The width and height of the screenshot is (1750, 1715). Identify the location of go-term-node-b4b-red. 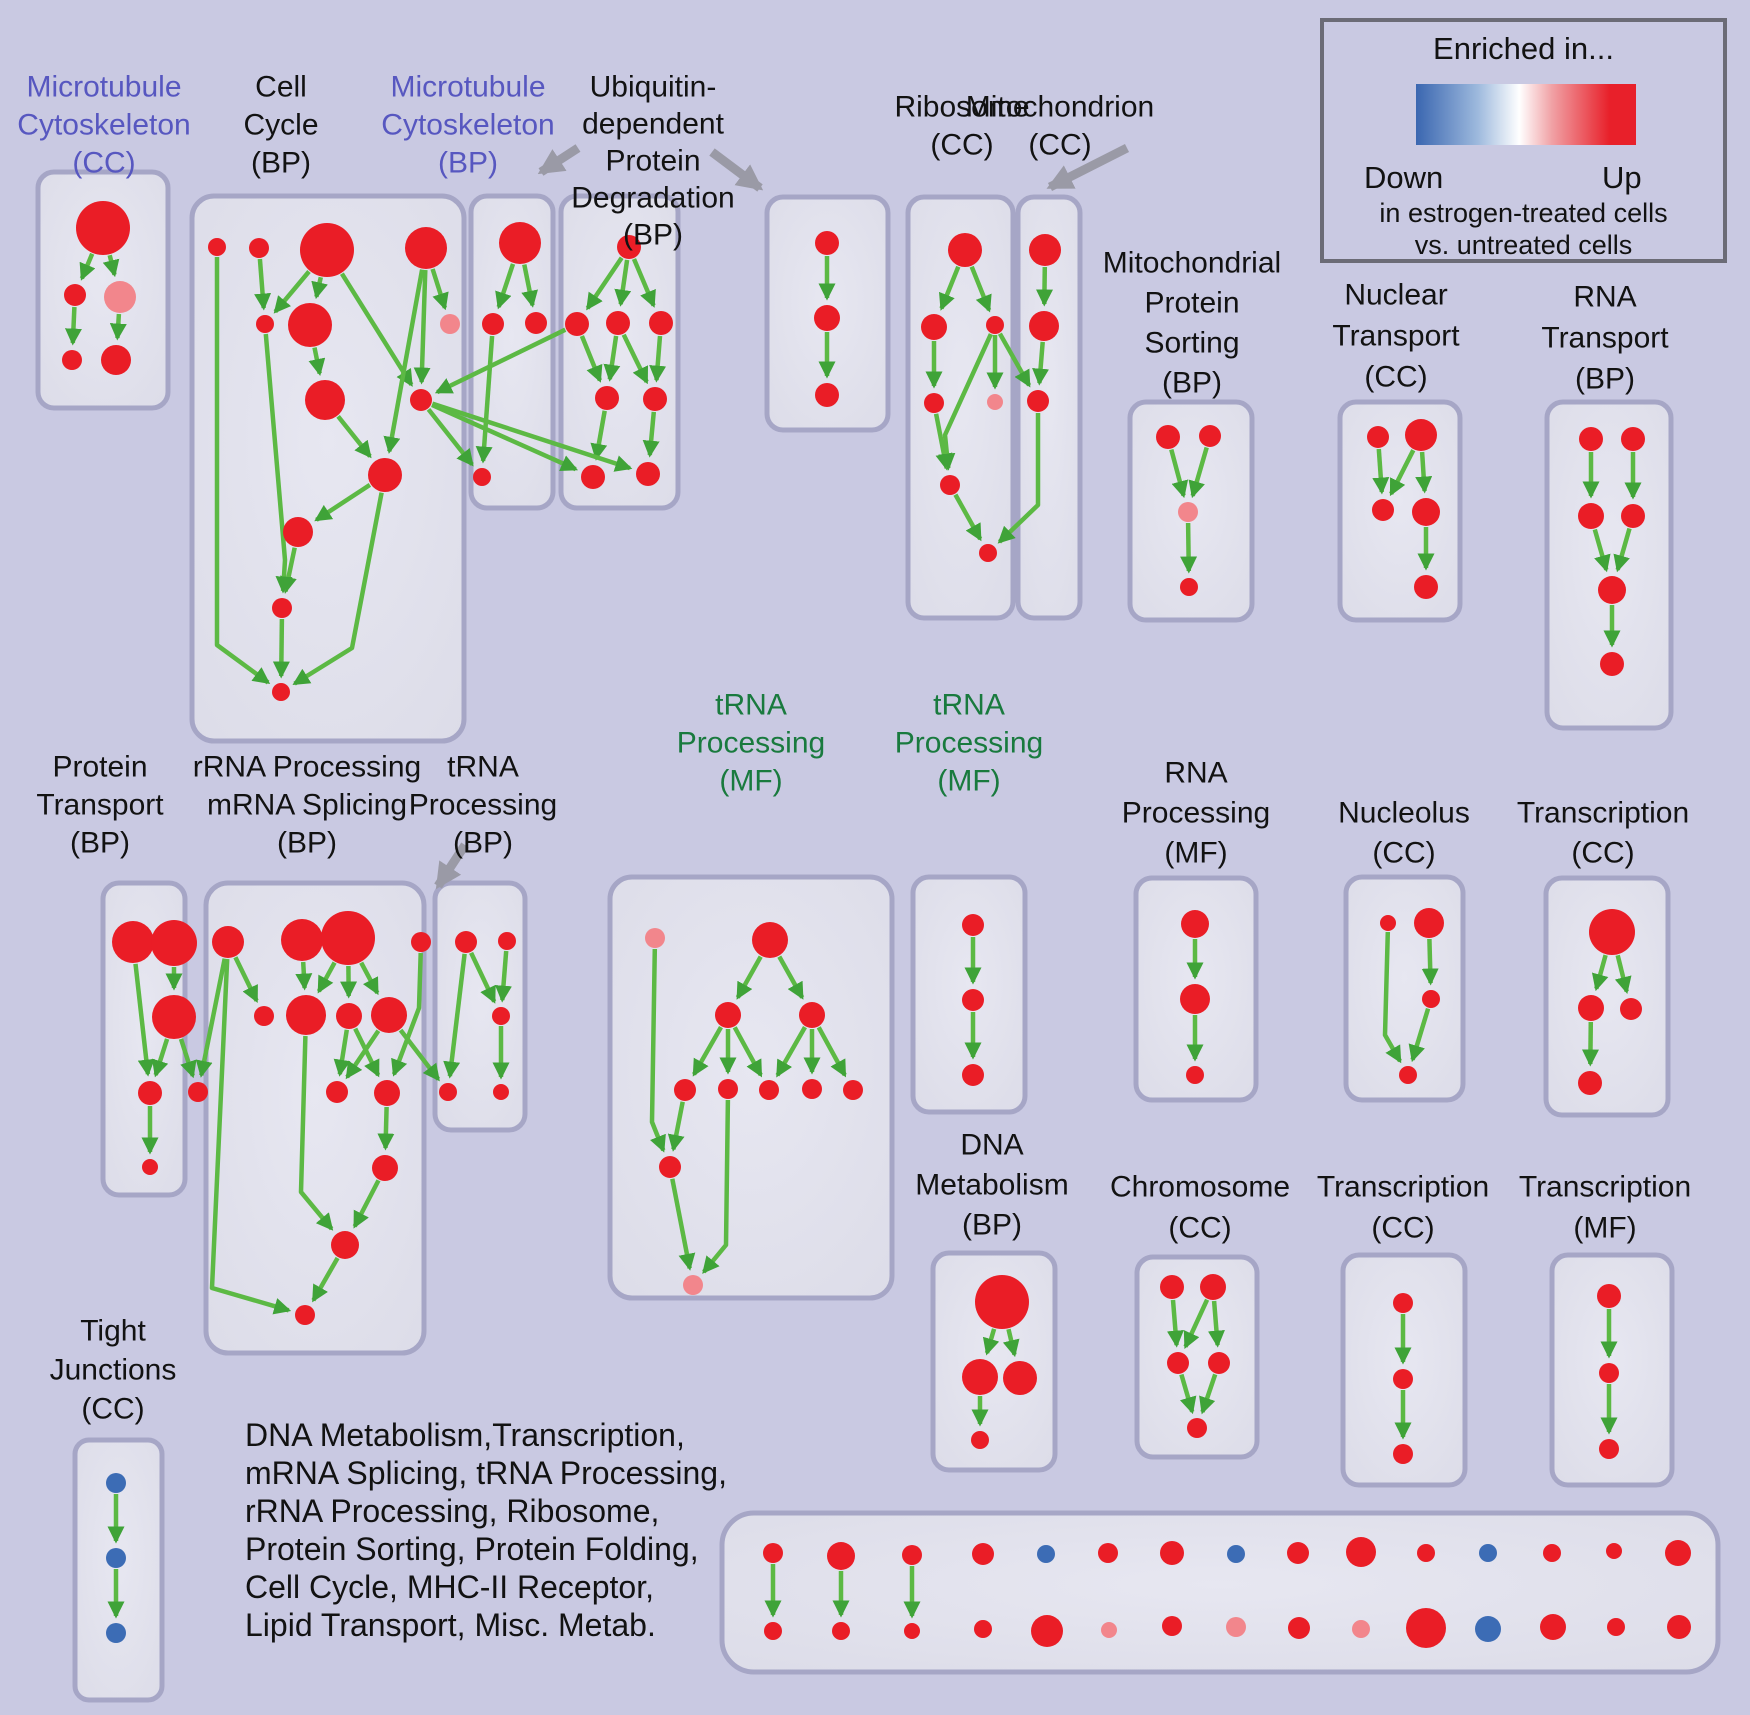
(983, 1629).